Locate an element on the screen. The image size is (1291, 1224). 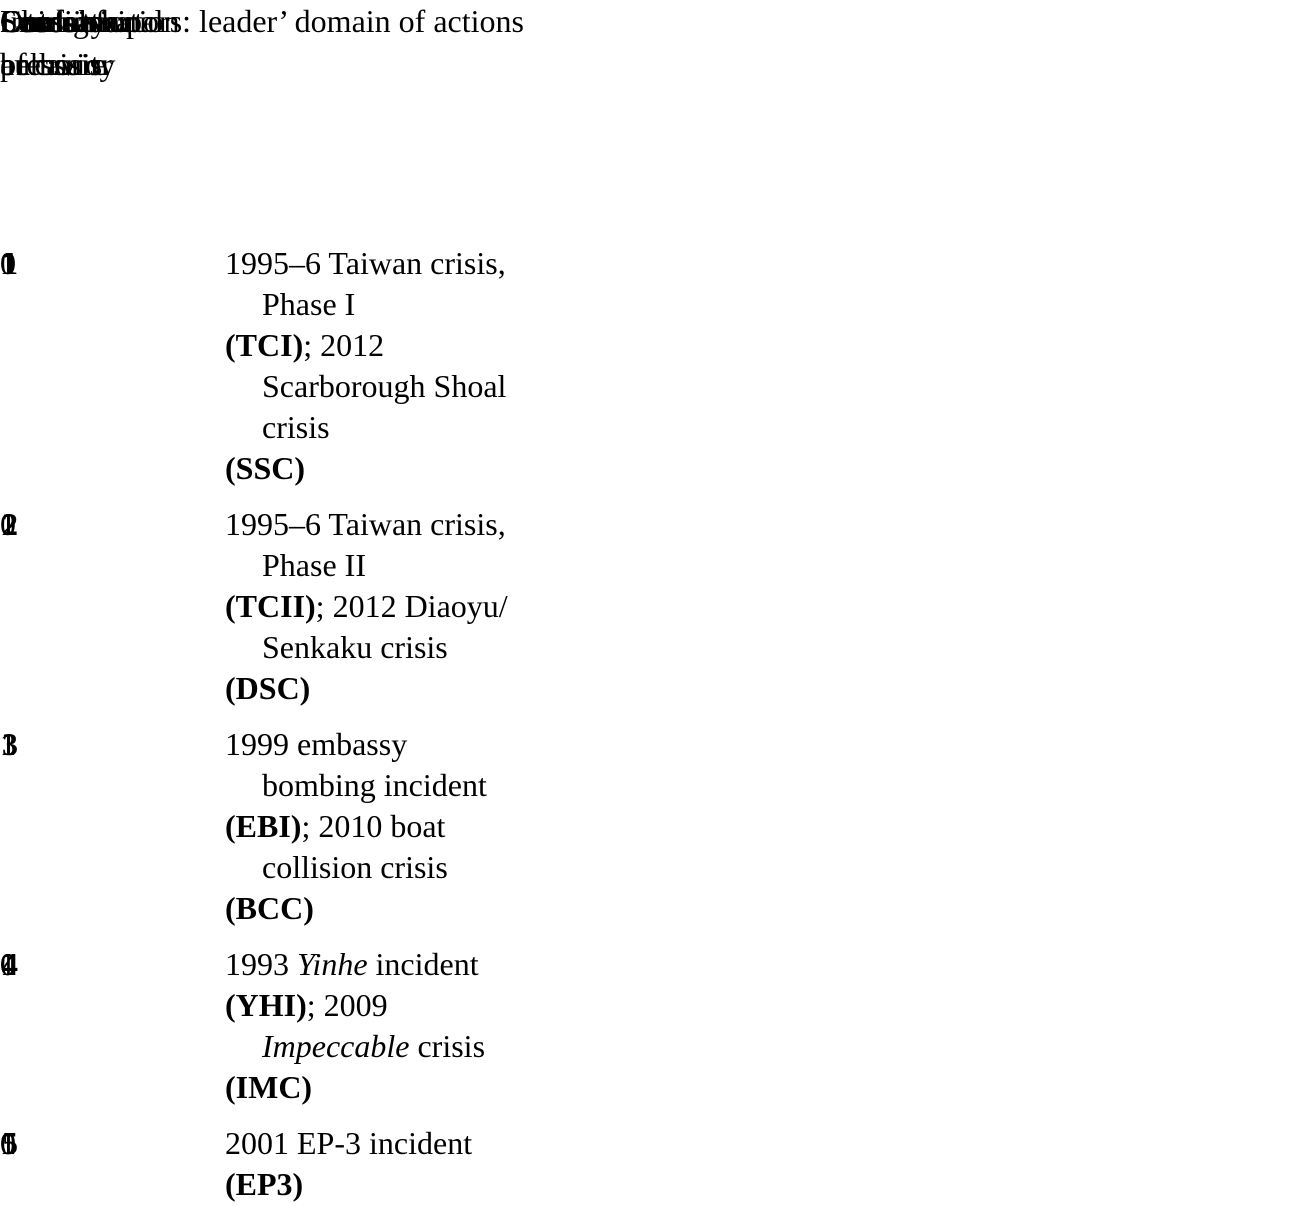
case-line: 1993 Yinhe incident is located at coordinates (391, 964).